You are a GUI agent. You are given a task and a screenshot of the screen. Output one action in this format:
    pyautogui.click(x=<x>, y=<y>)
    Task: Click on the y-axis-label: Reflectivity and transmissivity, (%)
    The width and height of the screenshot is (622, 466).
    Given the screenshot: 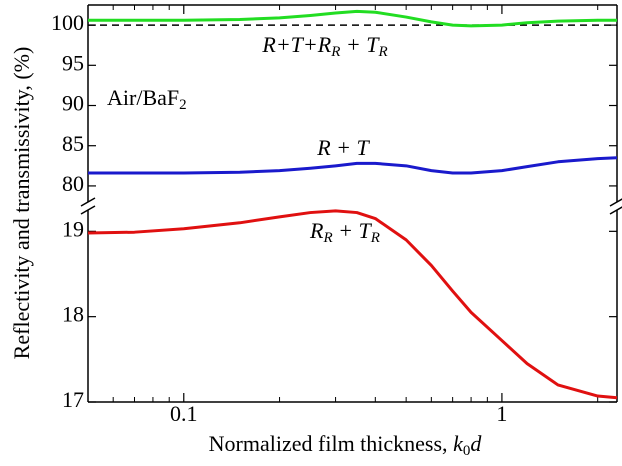 What is the action you would take?
    pyautogui.click(x=21, y=203)
    